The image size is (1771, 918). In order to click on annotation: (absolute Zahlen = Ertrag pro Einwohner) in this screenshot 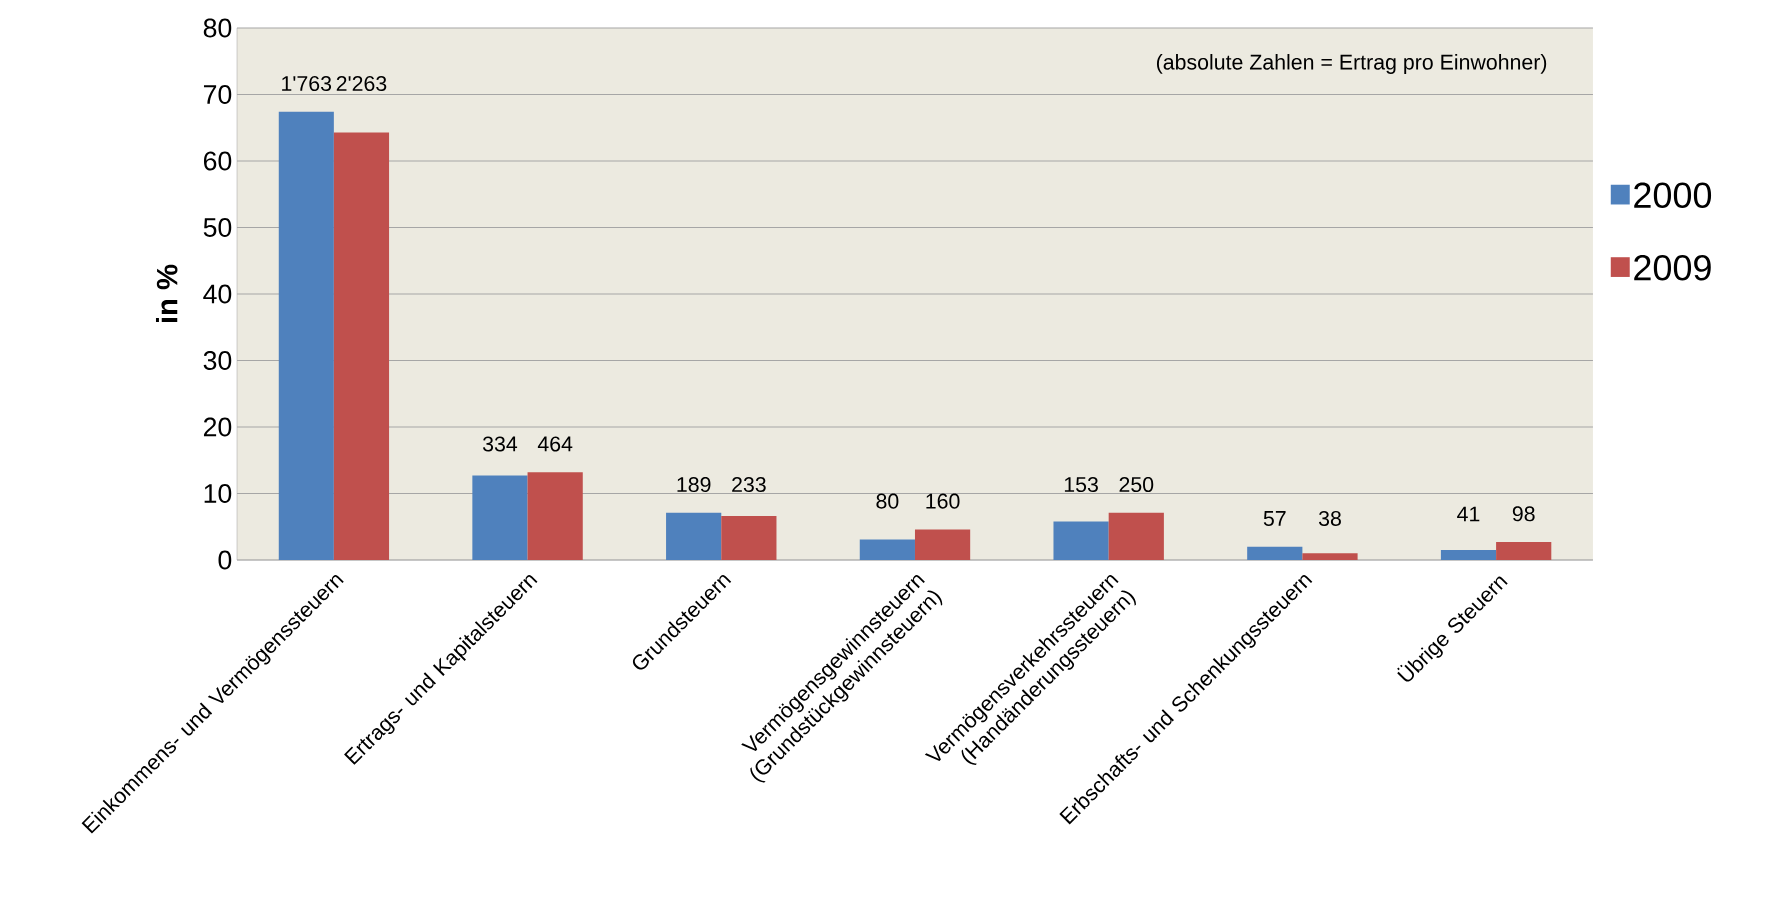, I will do `click(1351, 63)`.